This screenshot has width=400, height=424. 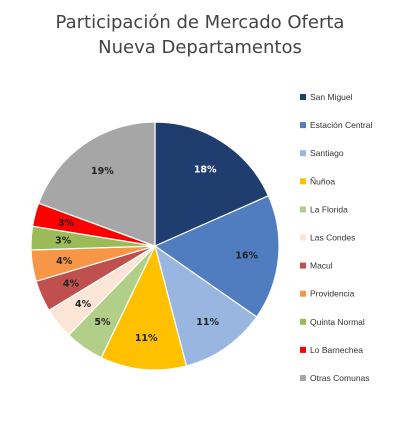 What do you see at coordinates (332, 238) in the screenshot?
I see `legend-label: Las Condes` at bounding box center [332, 238].